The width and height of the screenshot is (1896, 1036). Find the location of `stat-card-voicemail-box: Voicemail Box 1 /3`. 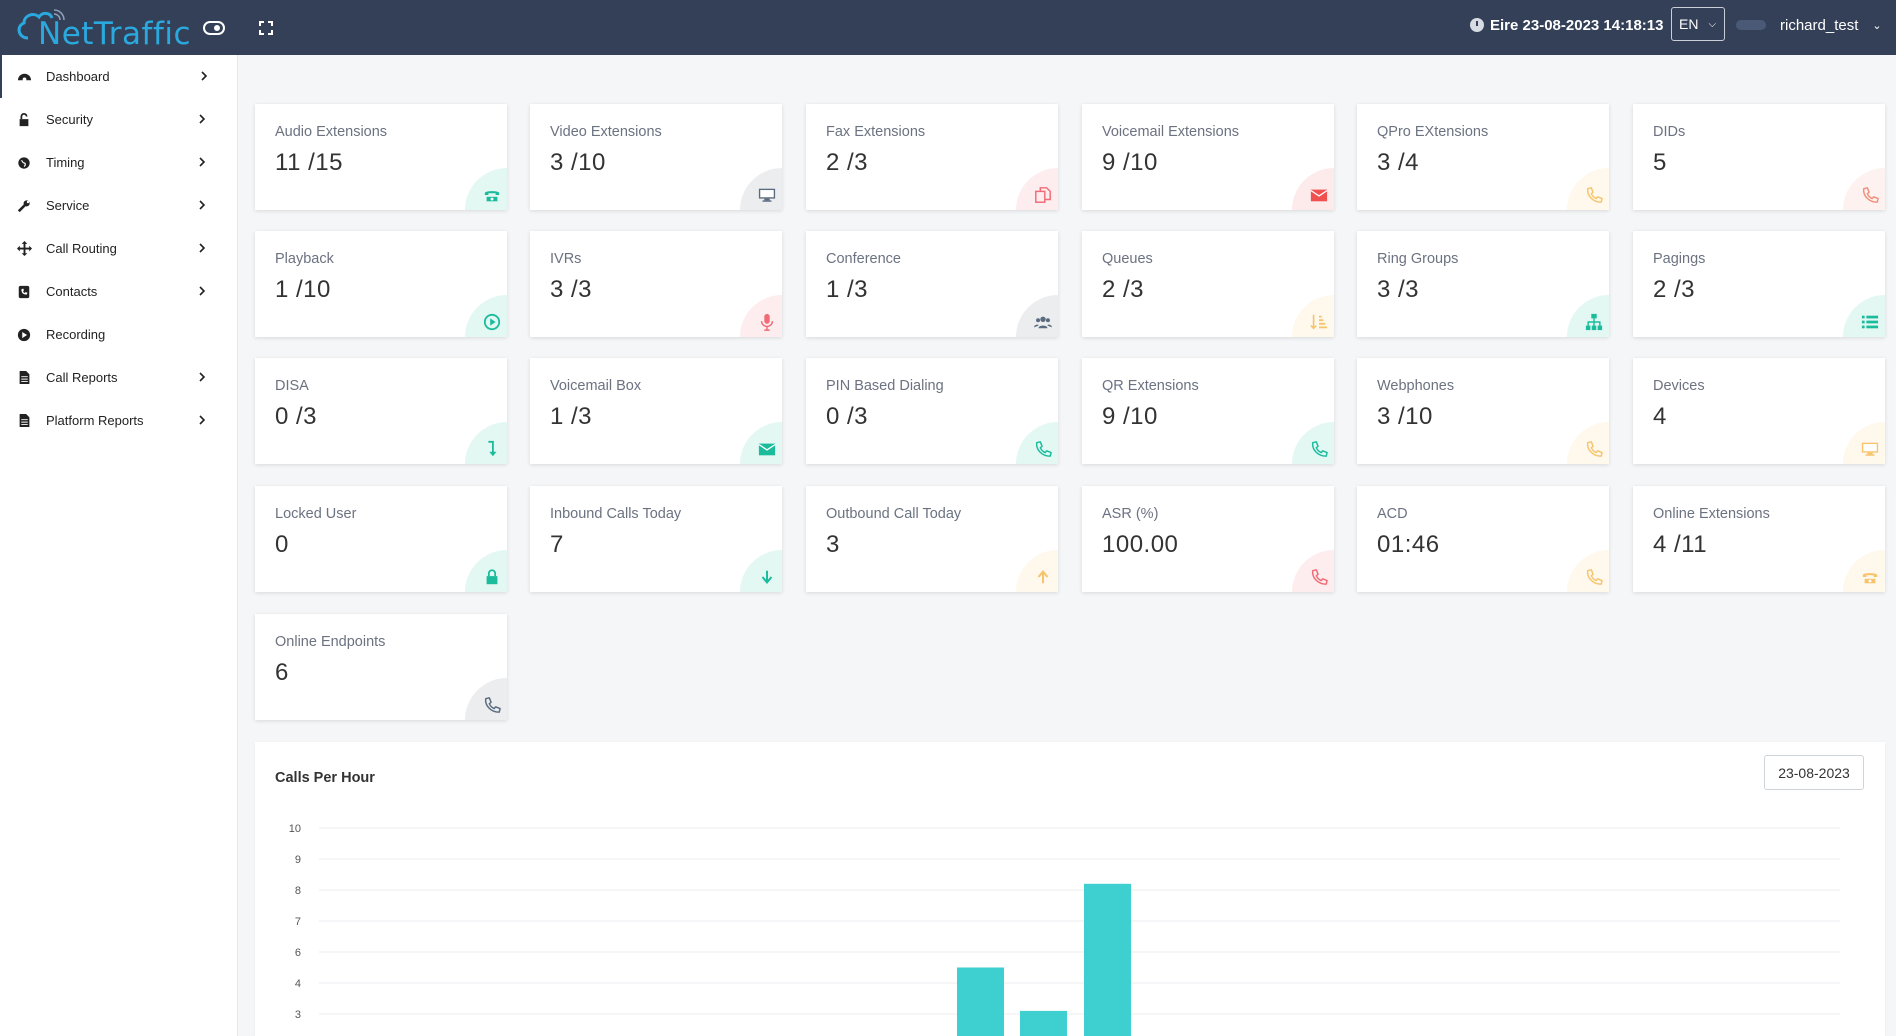

stat-card-voicemail-box: Voicemail Box 1 /3 is located at coordinates (656, 411).